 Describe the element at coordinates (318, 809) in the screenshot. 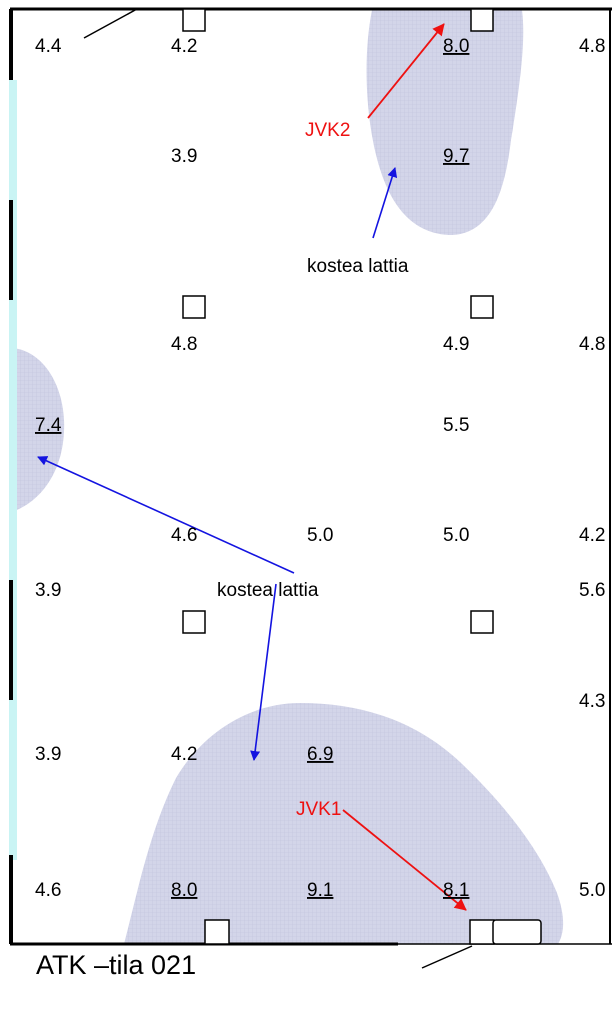

I see `sensor-label-jvk1: JVK1` at that location.